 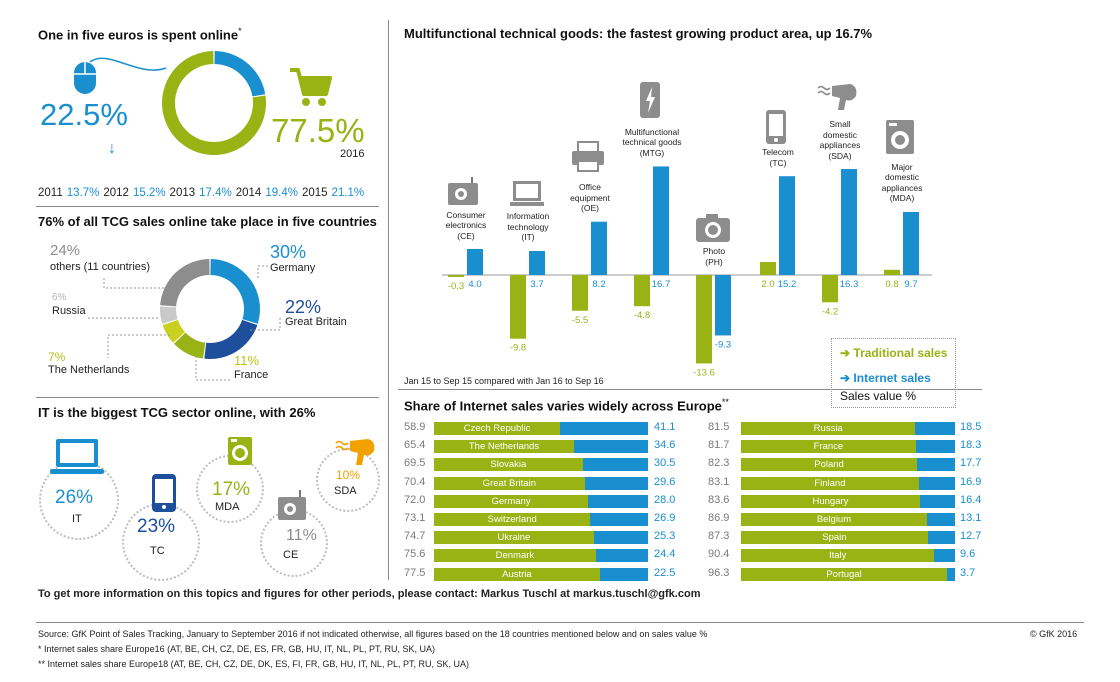 What do you see at coordinates (665, 572) in the screenshot?
I see `europe-net-value: 22.5` at bounding box center [665, 572].